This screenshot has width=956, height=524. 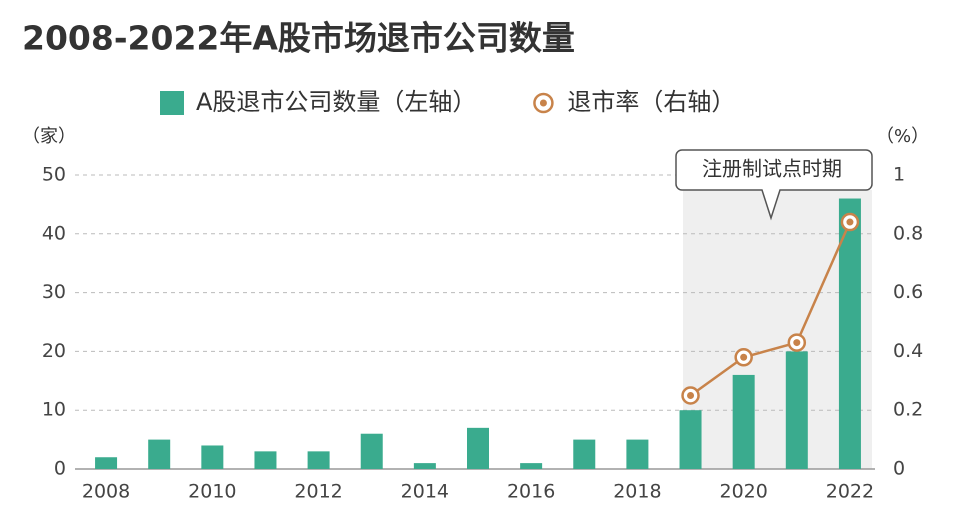 What do you see at coordinates (543, 103) in the screenshot?
I see `legend-swatch-dot` at bounding box center [543, 103].